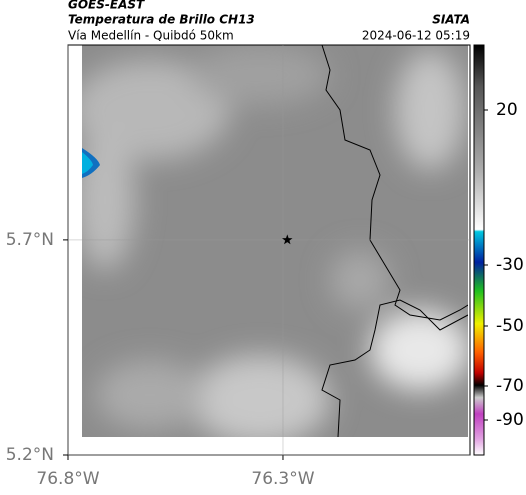 The width and height of the screenshot is (526, 495). What do you see at coordinates (510, 265) in the screenshot?
I see `colorbar-tick-label: -30` at bounding box center [510, 265].